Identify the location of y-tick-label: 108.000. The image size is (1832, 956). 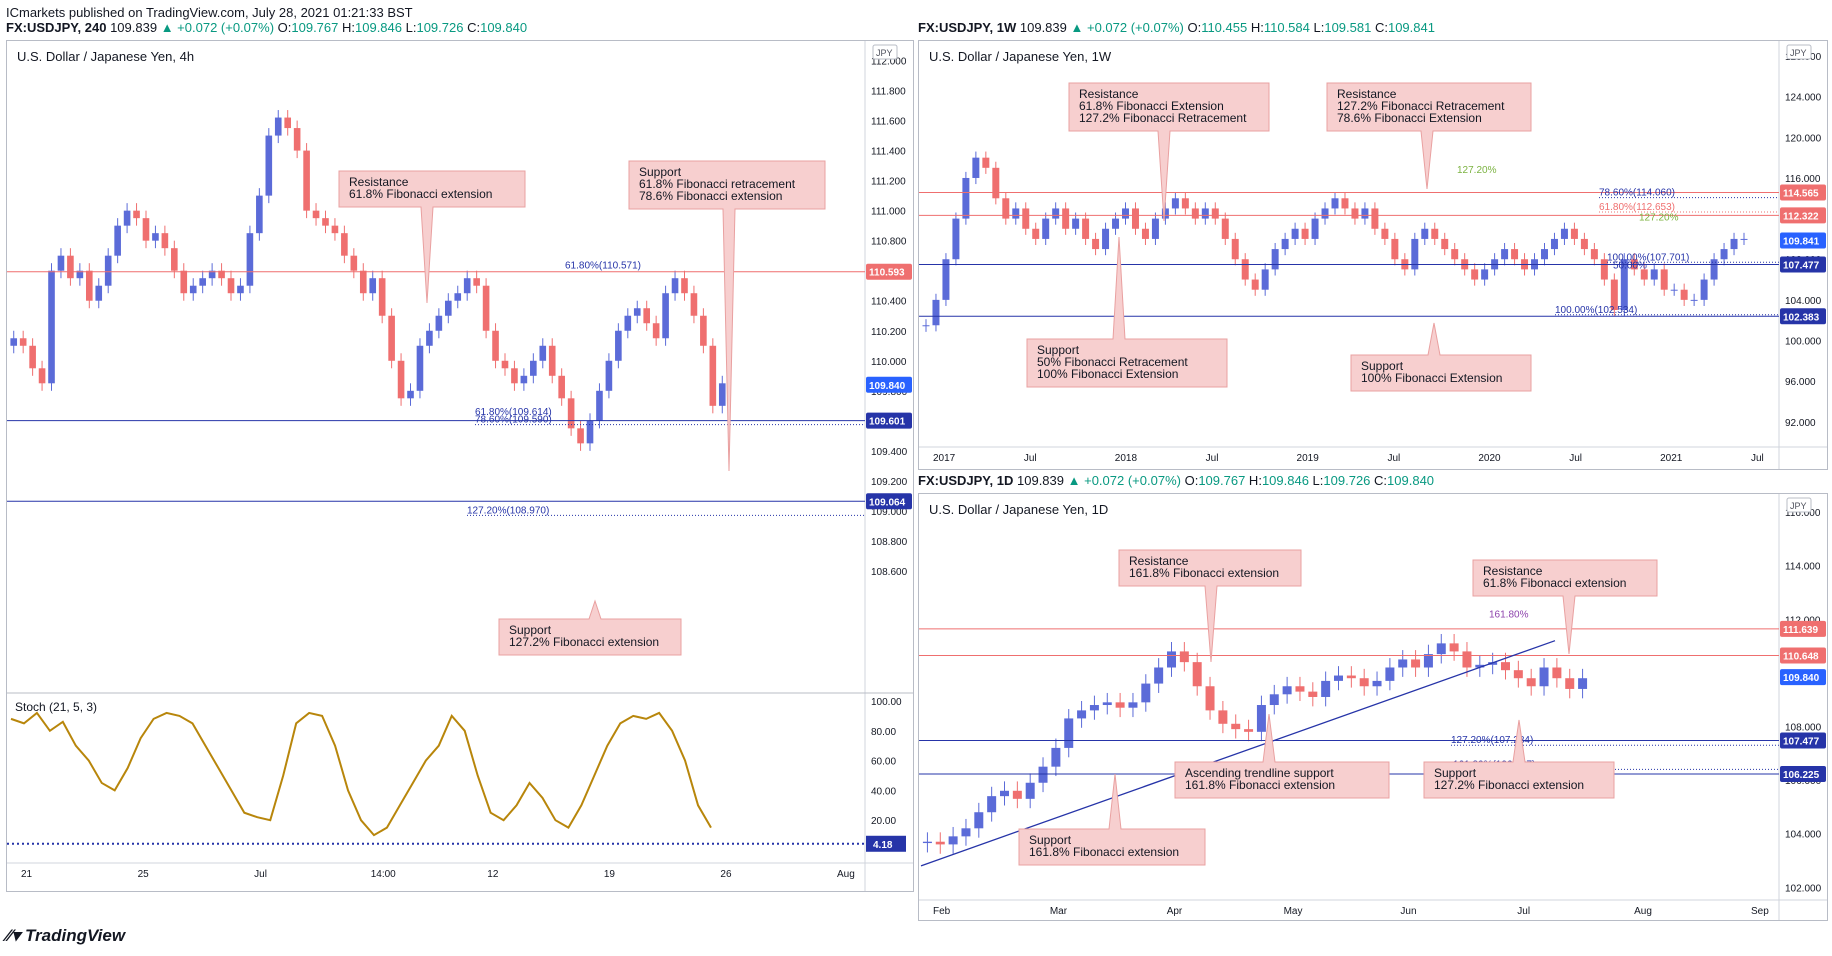
(1803, 727).